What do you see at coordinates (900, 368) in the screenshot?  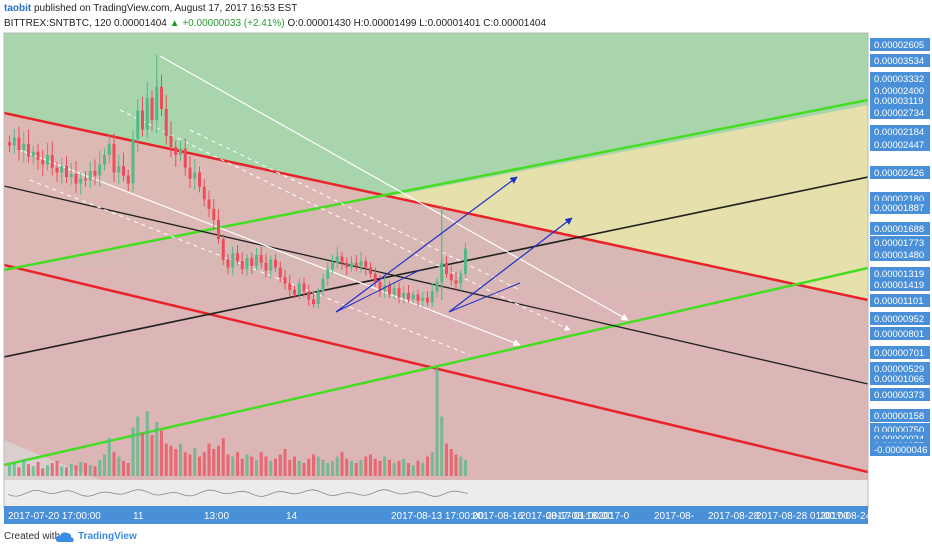 I see `y-axis-label: 0.00000529` at bounding box center [900, 368].